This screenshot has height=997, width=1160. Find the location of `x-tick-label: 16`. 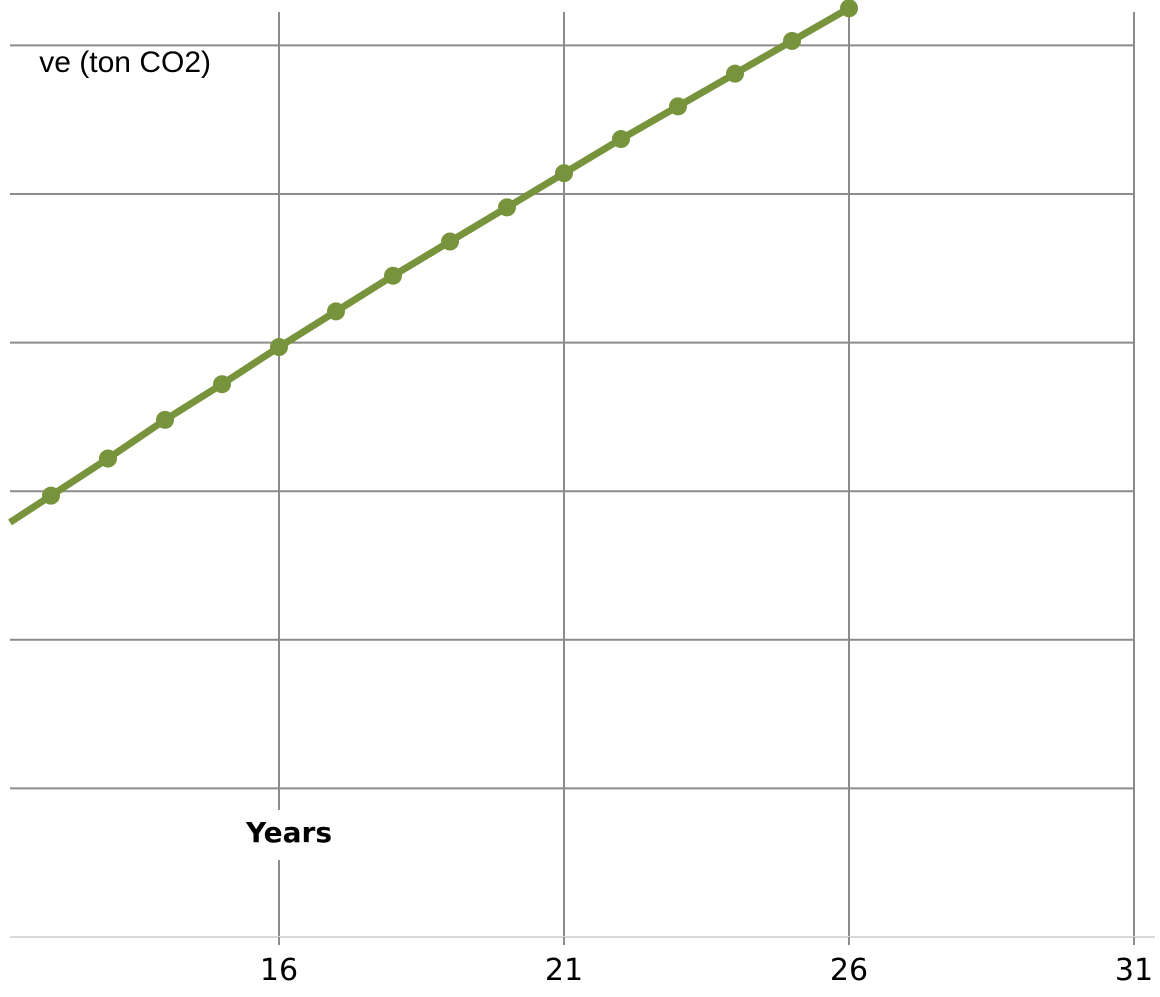

x-tick-label: 16 is located at coordinates (279, 970).